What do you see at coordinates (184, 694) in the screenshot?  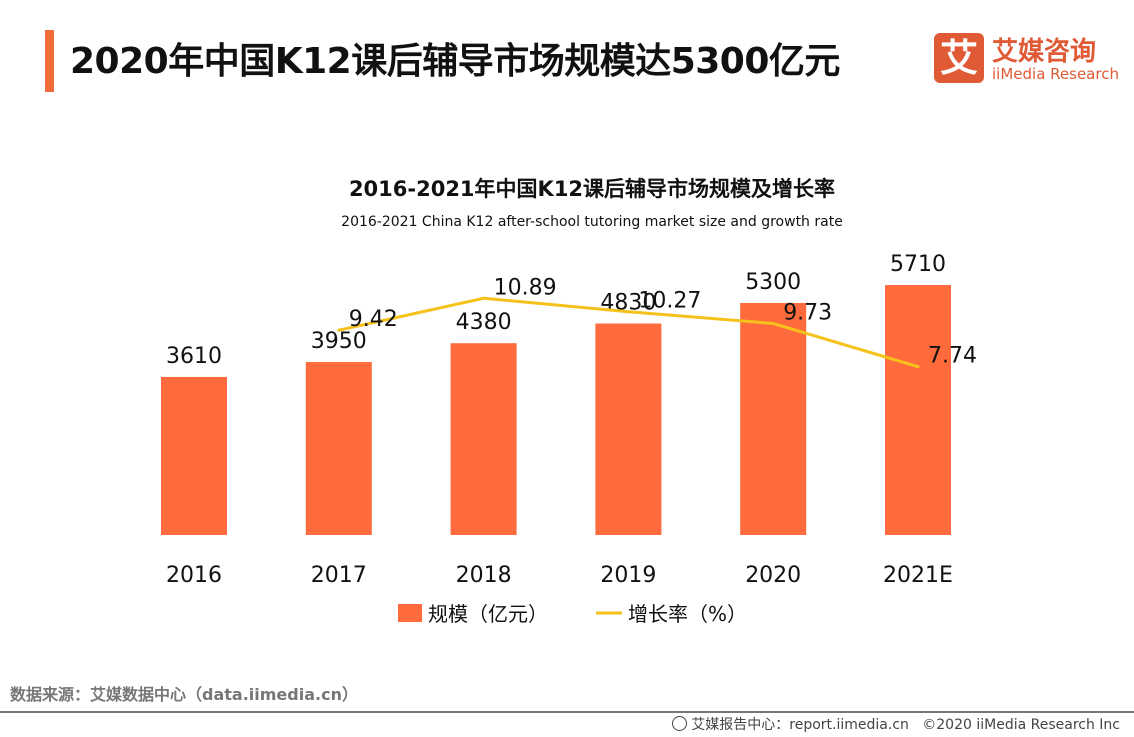 I see `data-source: 数据来源：艾媒数据中心（data.iimedia.cn）` at bounding box center [184, 694].